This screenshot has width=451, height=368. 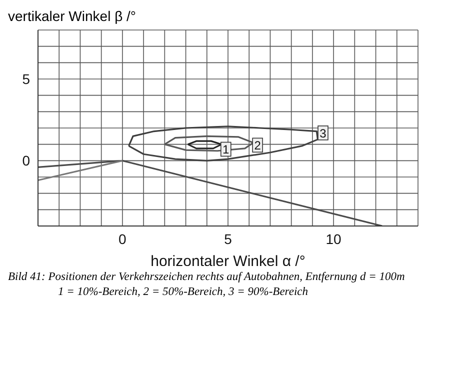 What do you see at coordinates (226, 149) in the screenshot?
I see `annotation: 1` at bounding box center [226, 149].